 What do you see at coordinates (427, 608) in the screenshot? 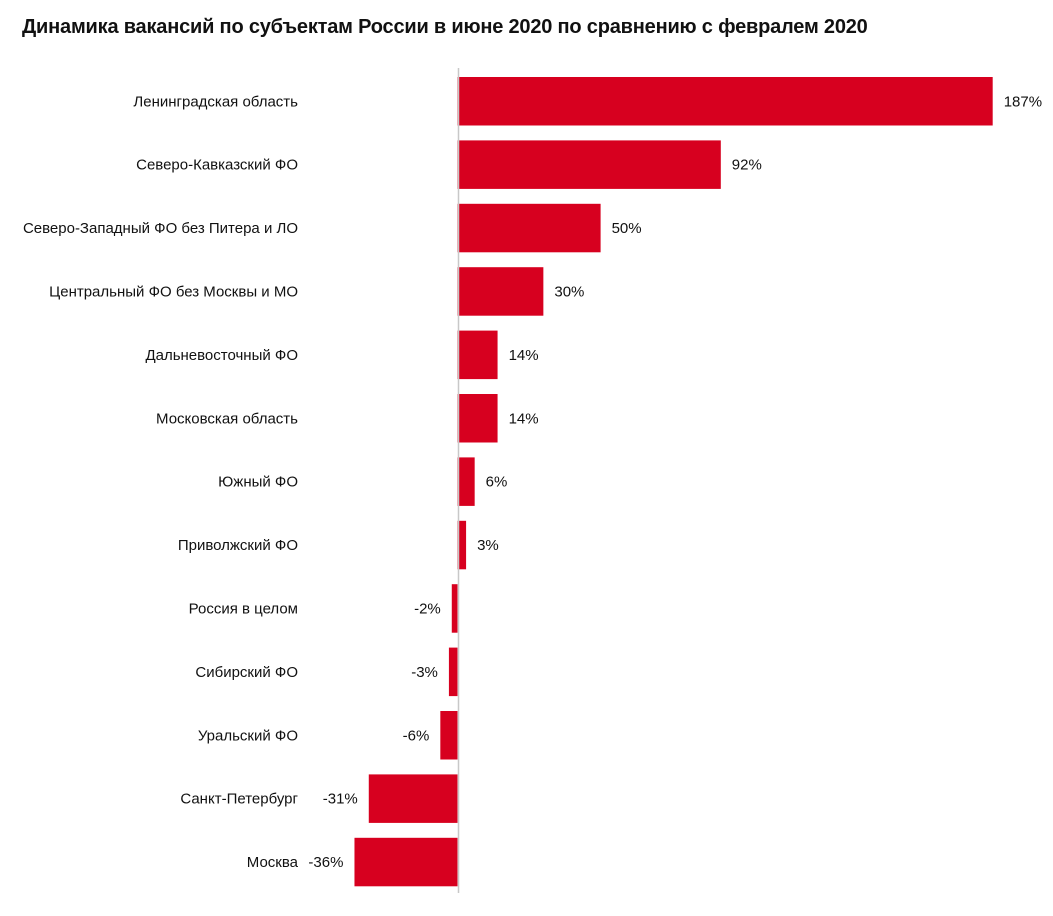
I see `data-label: -2%` at bounding box center [427, 608].